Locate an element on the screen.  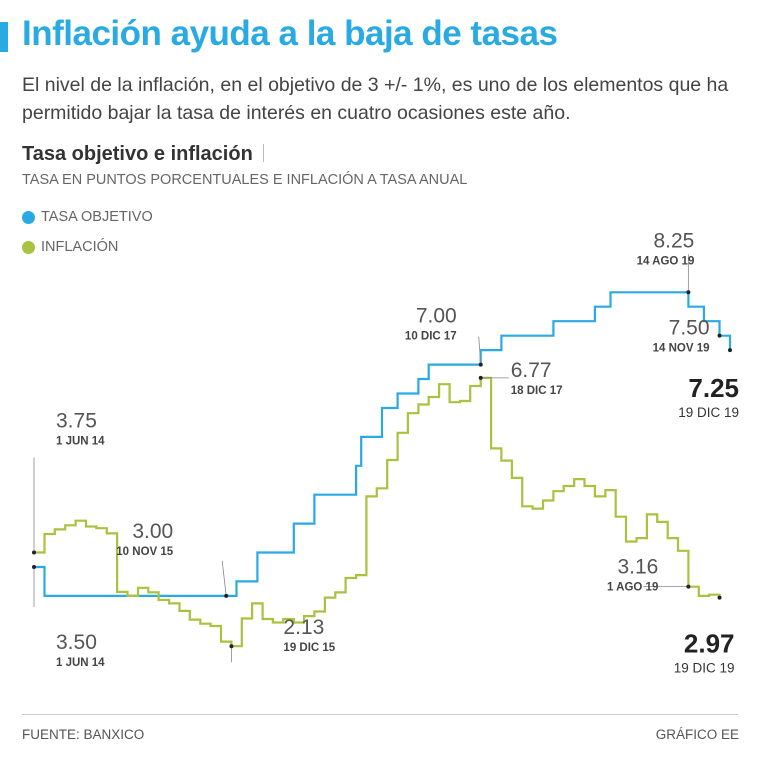
legend-dot-blue-icon is located at coordinates (28, 217).